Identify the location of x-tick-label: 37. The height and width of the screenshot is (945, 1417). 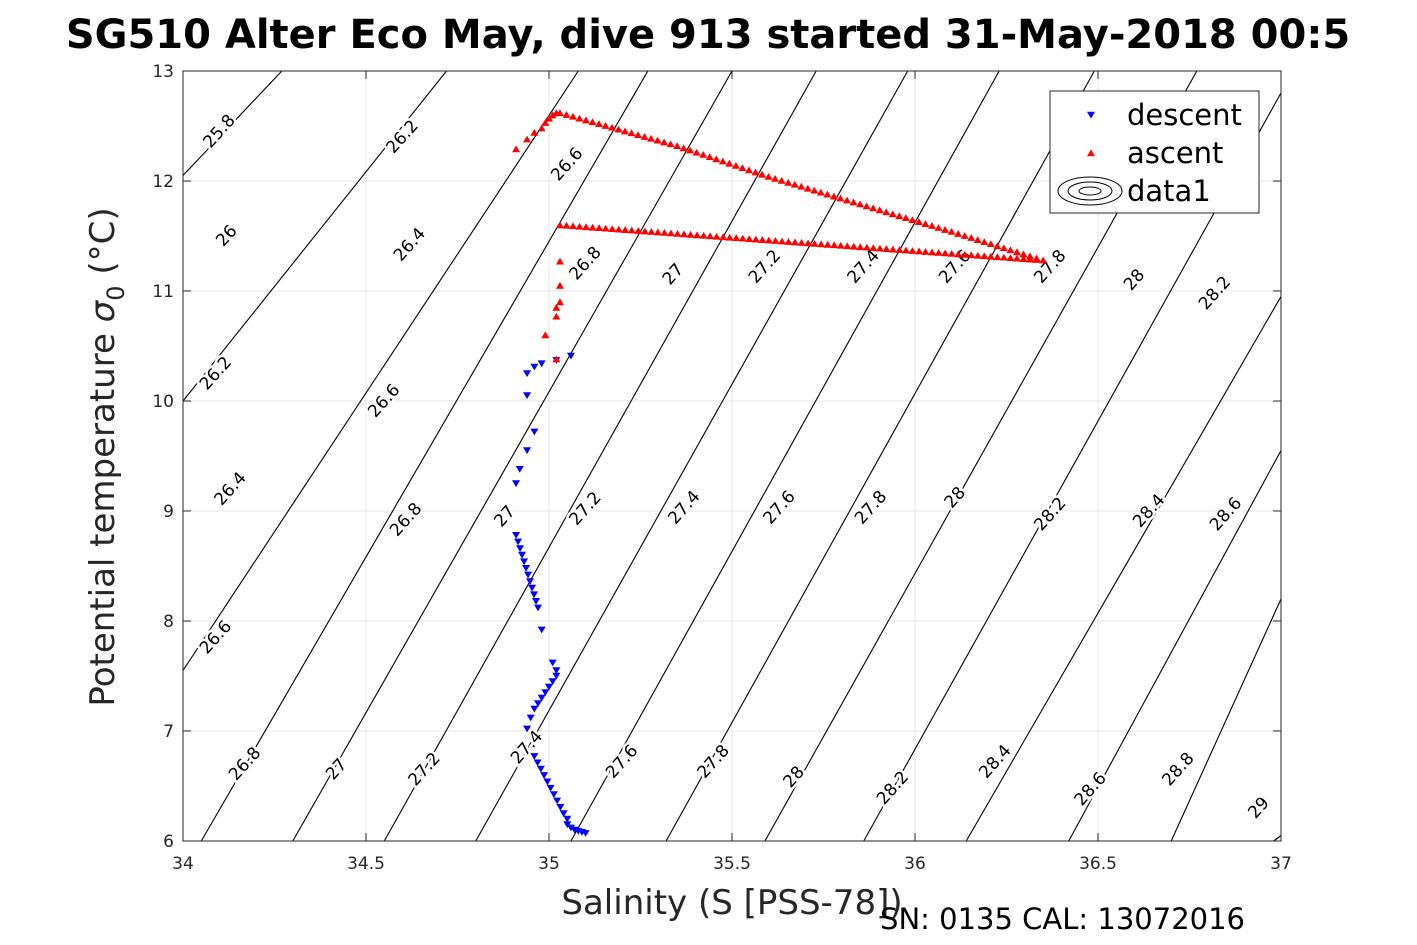
(1281, 864).